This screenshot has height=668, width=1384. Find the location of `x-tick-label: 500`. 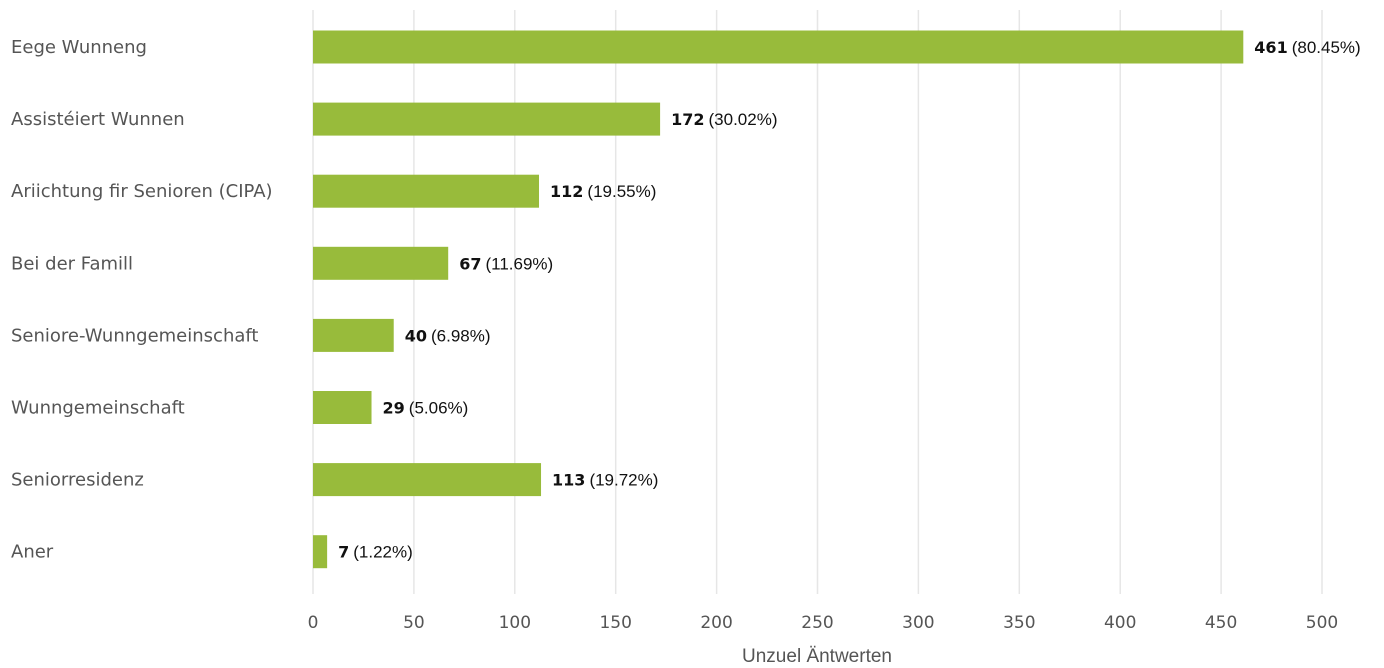

x-tick-label: 500 is located at coordinates (1322, 623).